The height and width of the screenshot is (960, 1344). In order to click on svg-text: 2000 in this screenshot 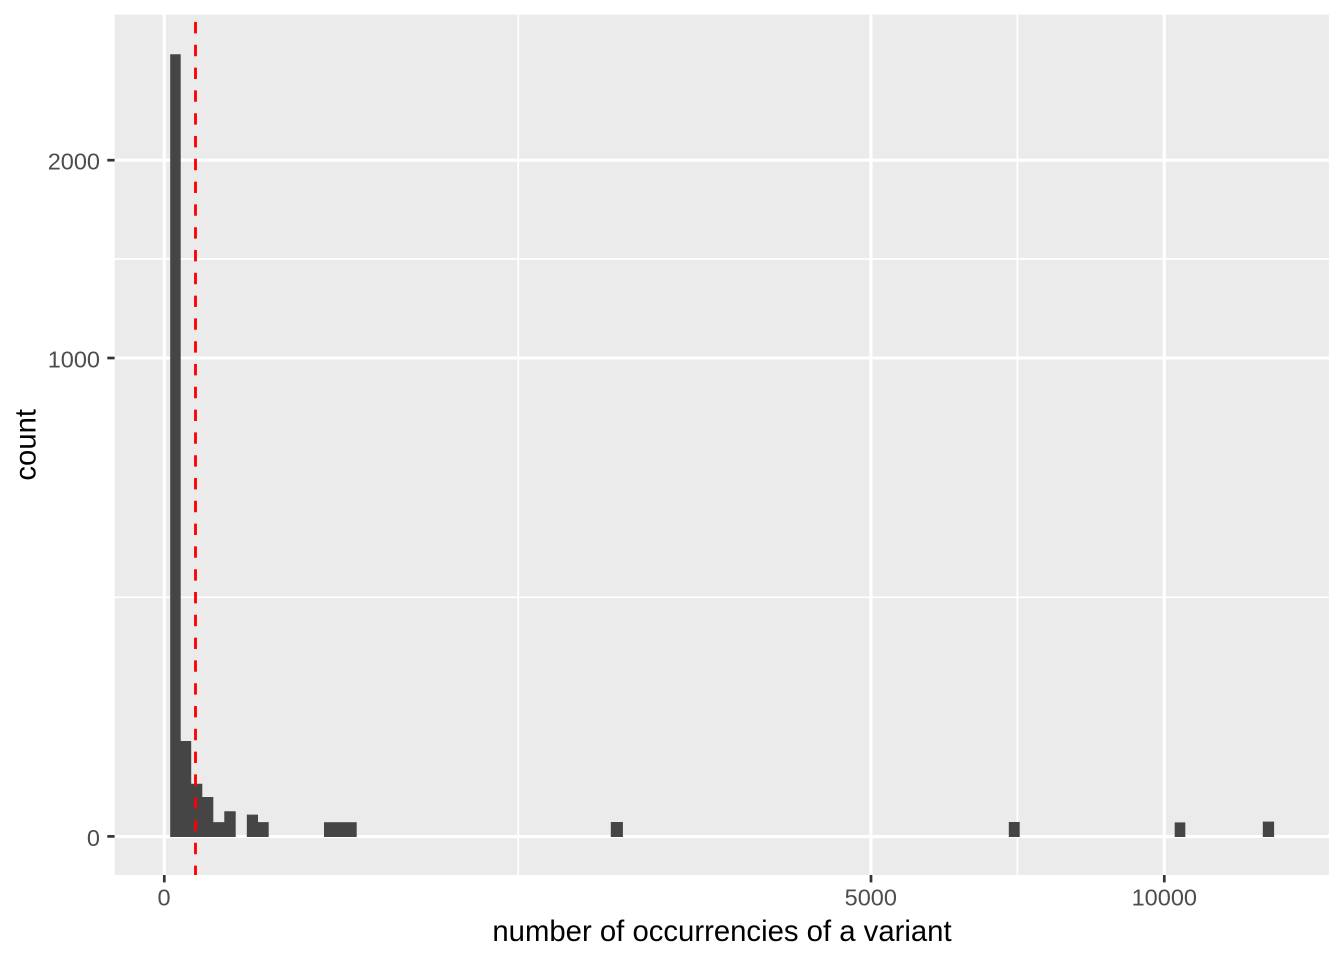, I will do `click(74, 162)`.